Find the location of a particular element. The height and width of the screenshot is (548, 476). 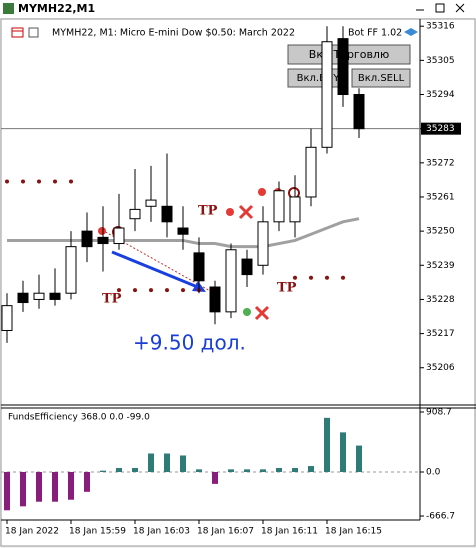

y-tick-label: 35217 is located at coordinates (440, 334).